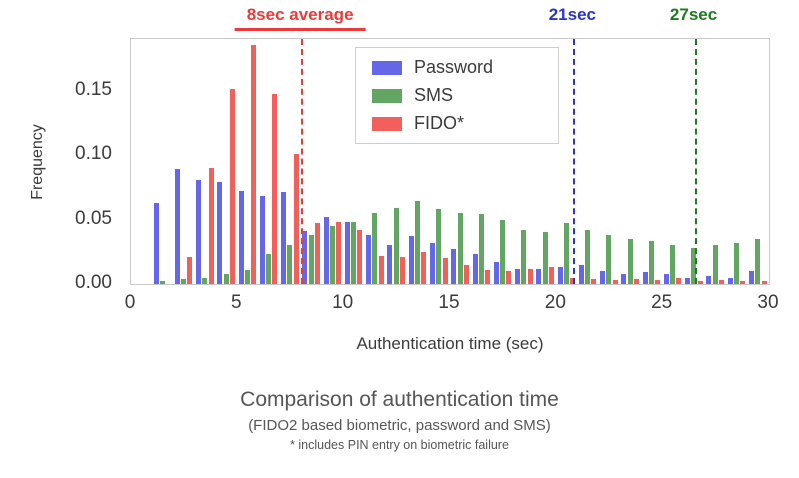  I want to click on x-axis-title: Authentication time (sec), so click(450, 343).